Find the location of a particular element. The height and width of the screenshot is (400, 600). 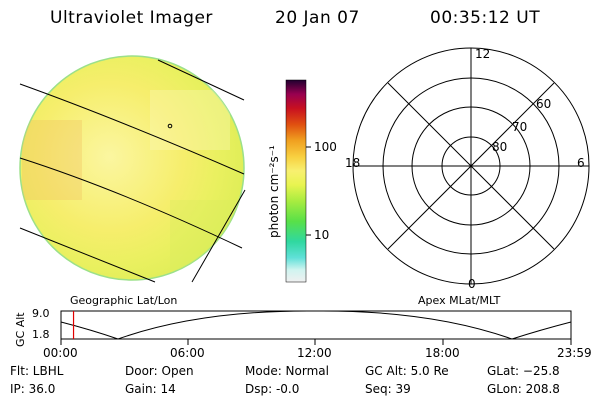

date-label: 20 Jan 07 is located at coordinates (317, 18).